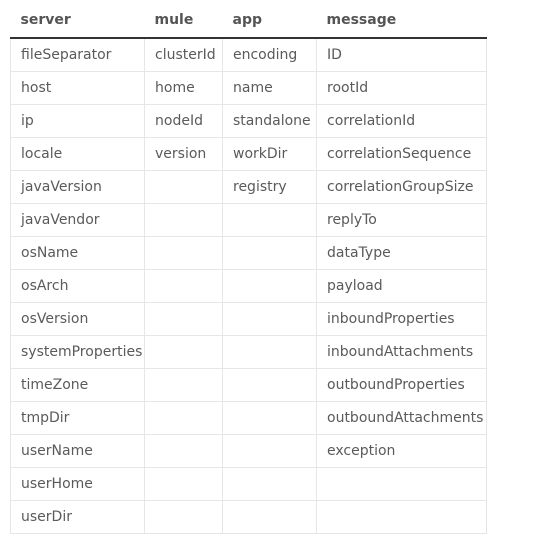  What do you see at coordinates (77, 451) in the screenshot?
I see `cell-server: userName` at bounding box center [77, 451].